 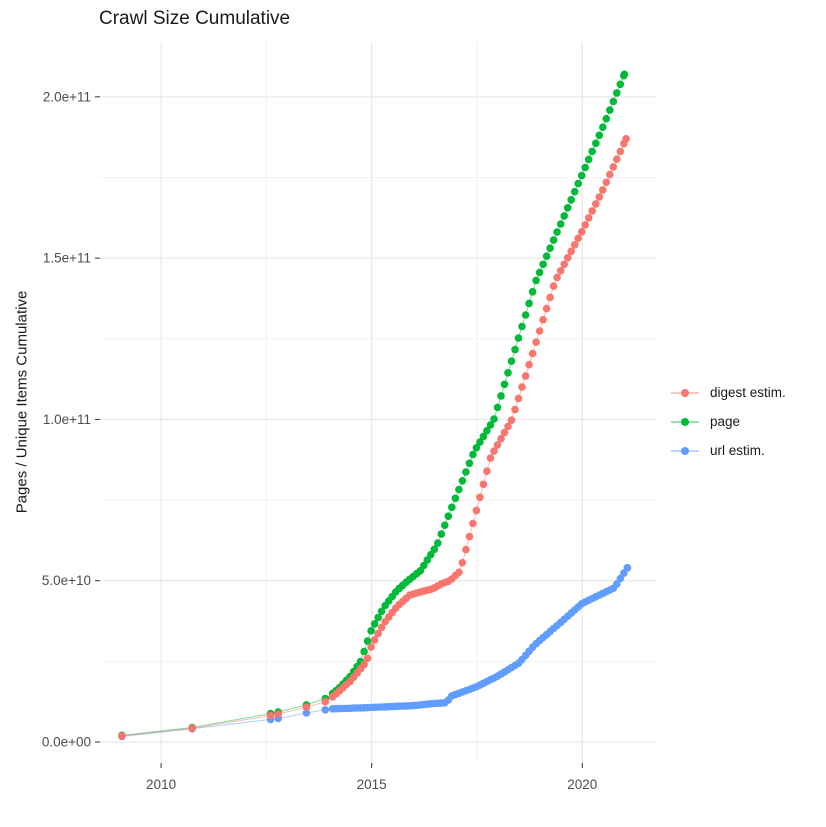 I want to click on y-tick-label: 2.0e+11, so click(x=67, y=96).